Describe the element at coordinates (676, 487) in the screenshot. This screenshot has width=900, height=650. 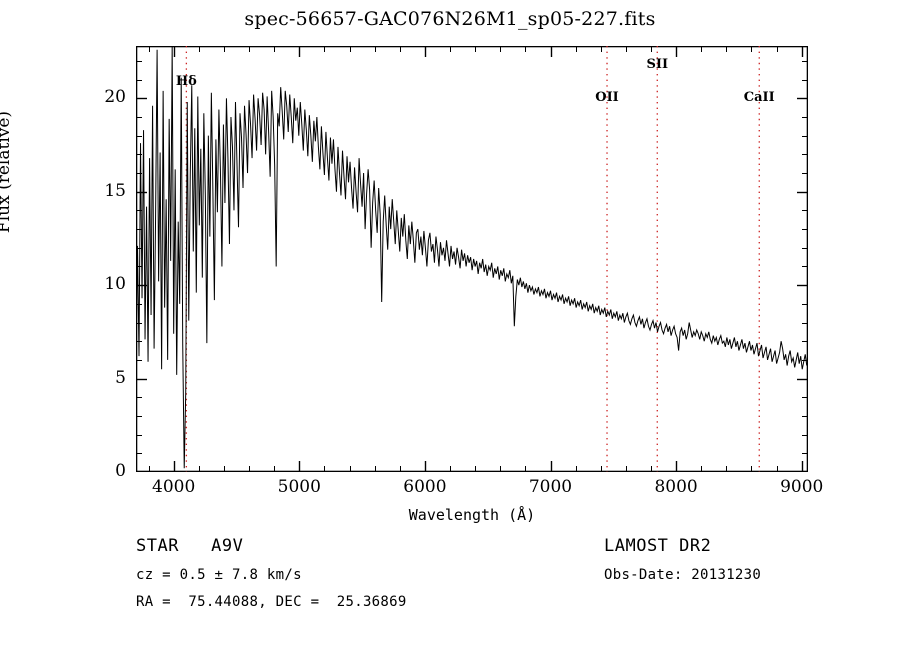
I see `x-tick-label: 8000` at that location.